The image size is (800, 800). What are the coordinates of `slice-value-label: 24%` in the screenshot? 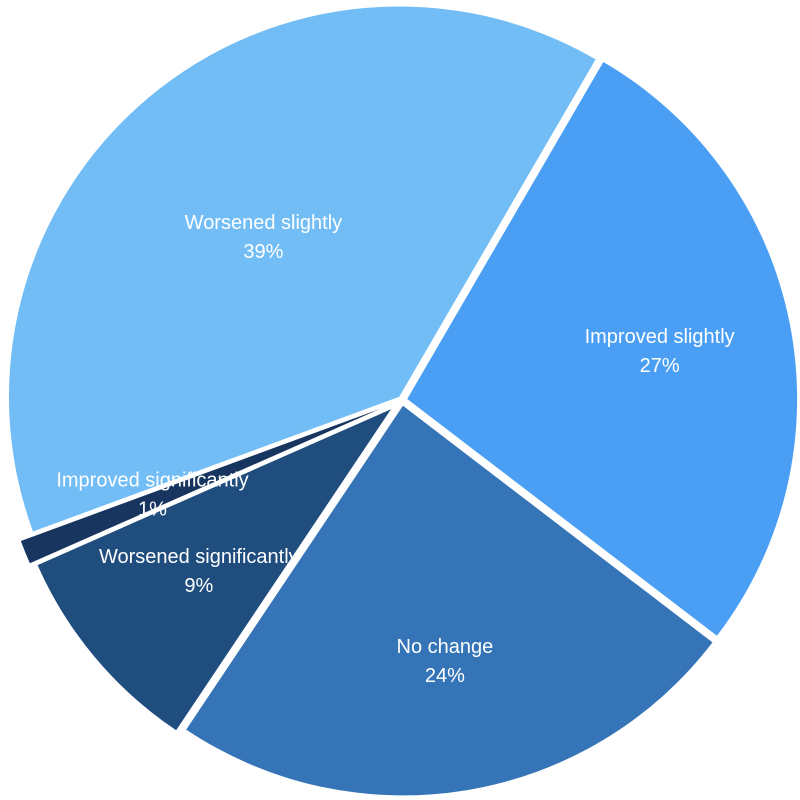 It's located at (445, 676).